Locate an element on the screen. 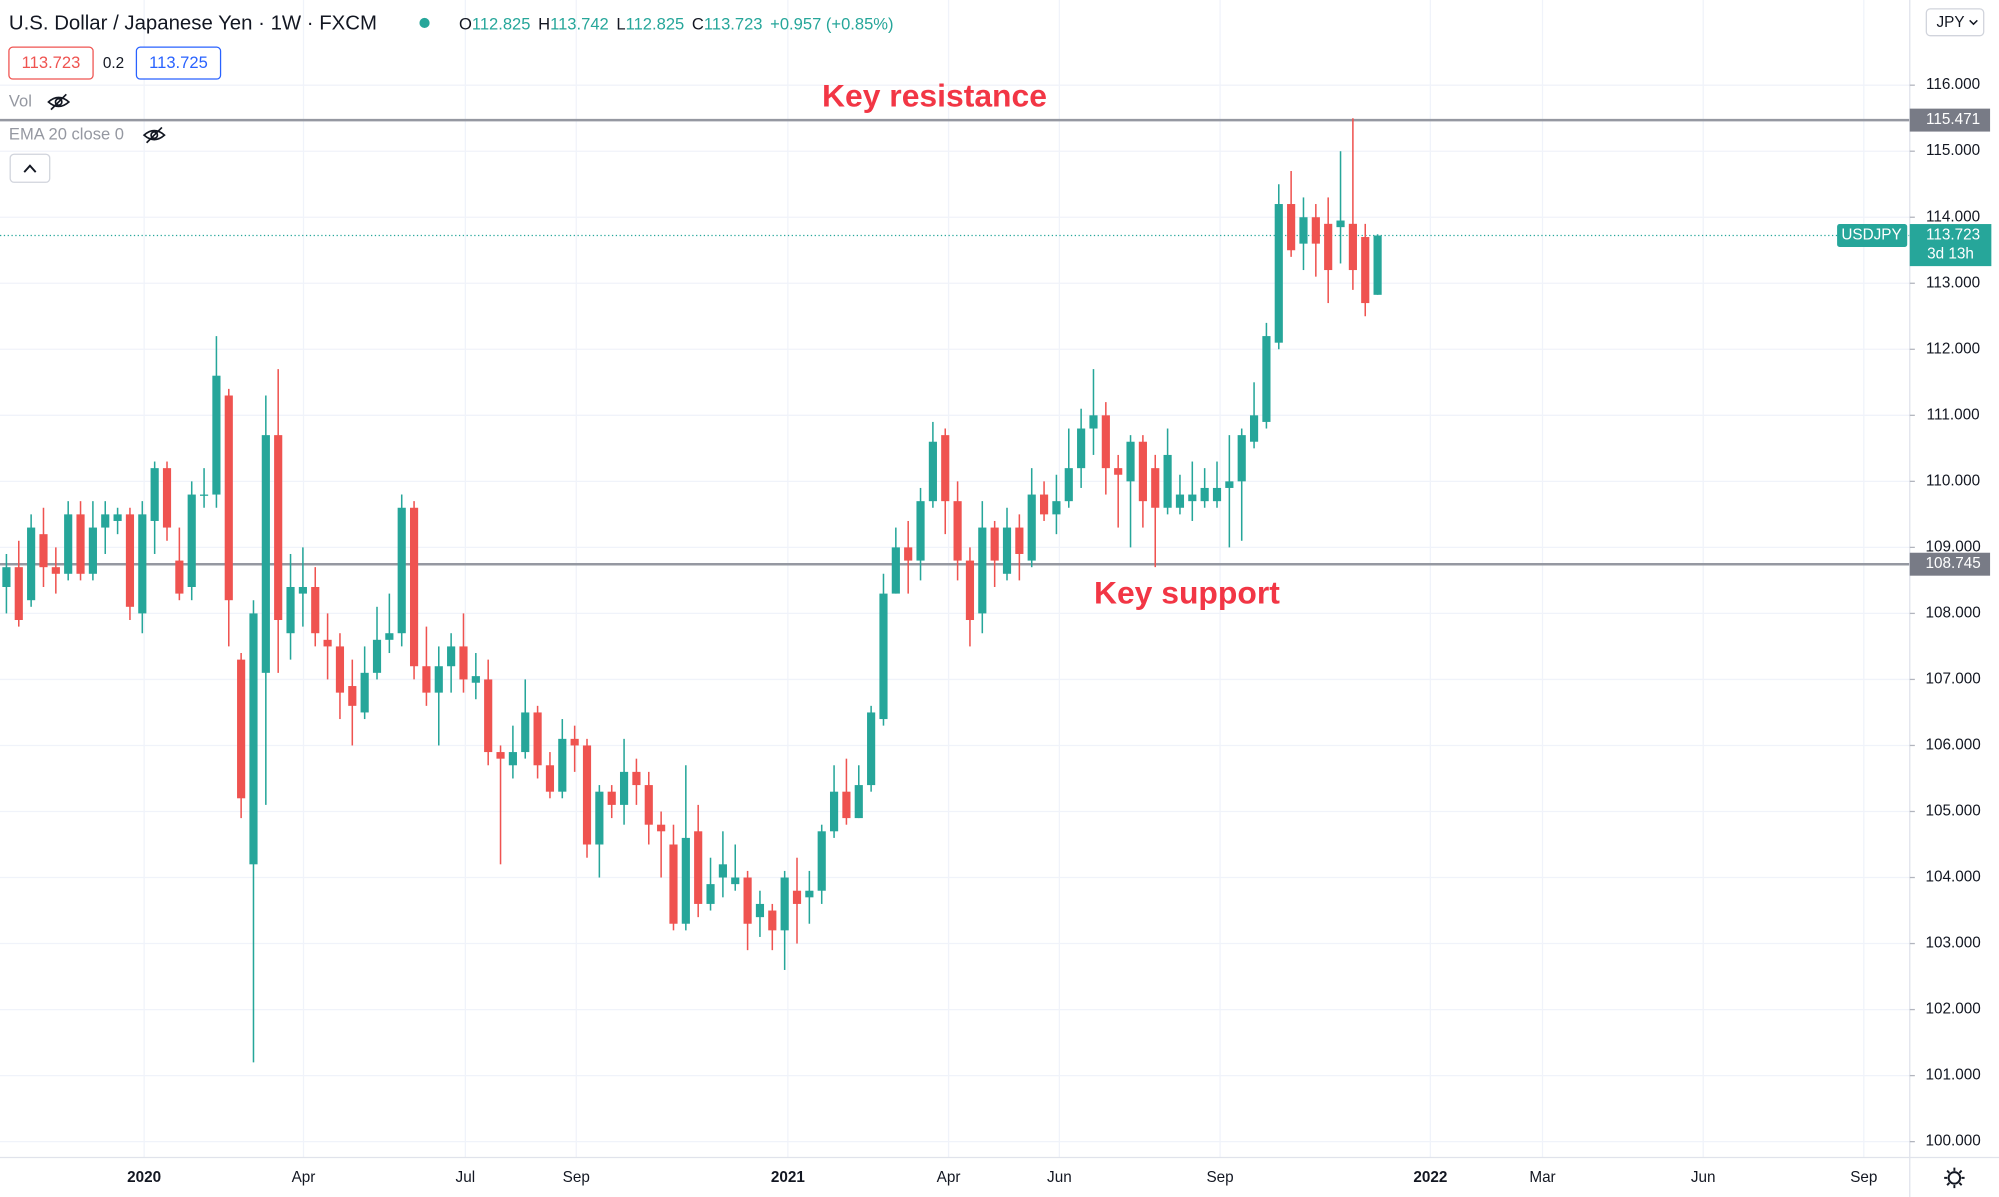  y-tick-label: 107.000 is located at coordinates (1952, 678).